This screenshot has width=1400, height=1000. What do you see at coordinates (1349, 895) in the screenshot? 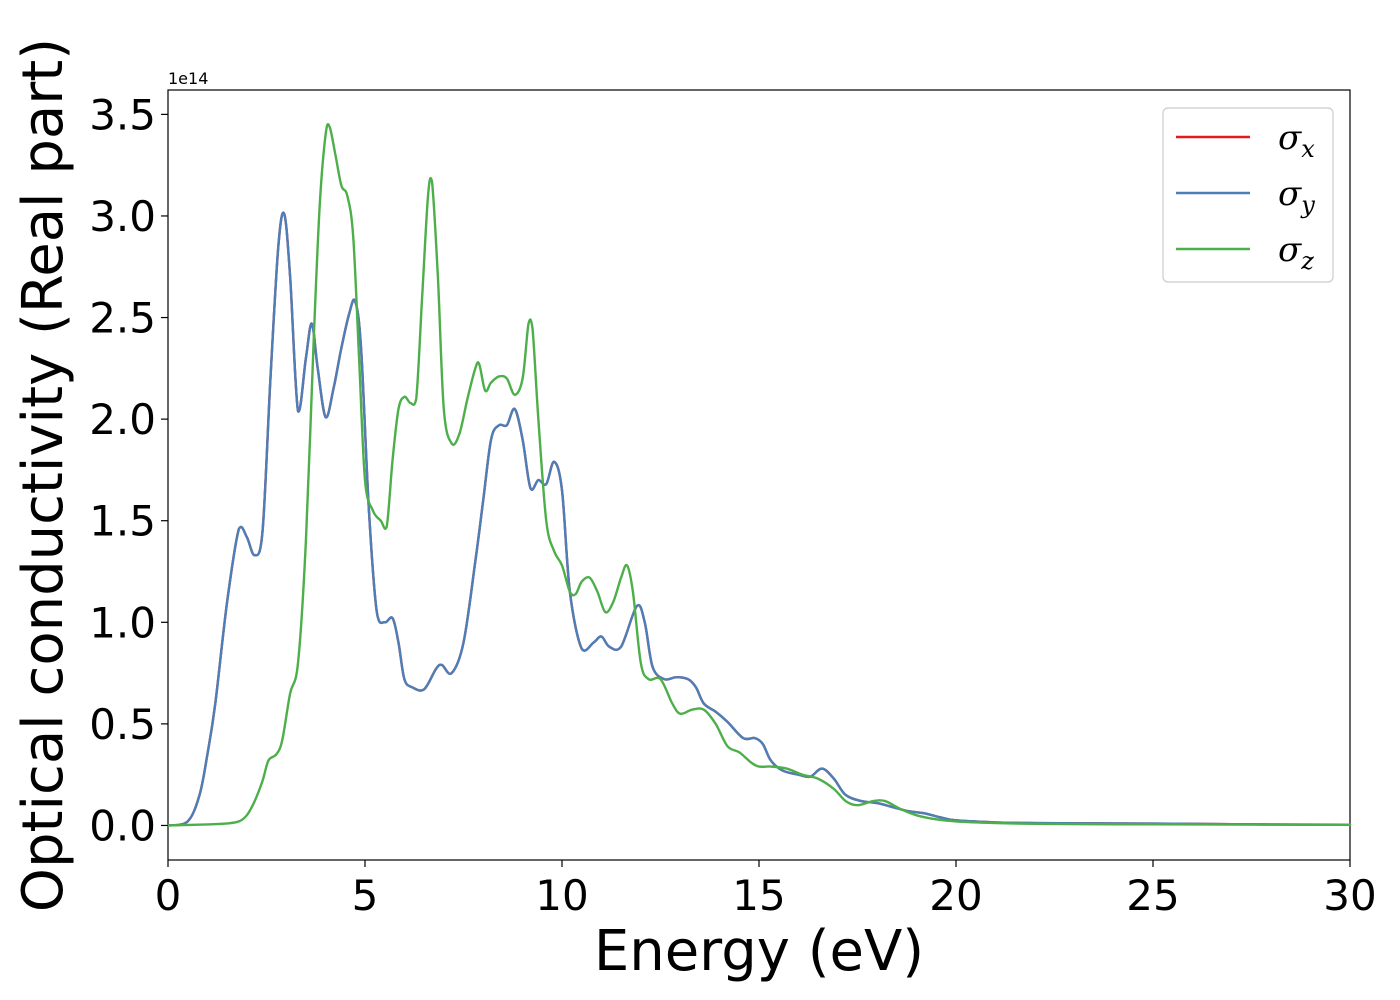
I see `x-tick-label: 30` at bounding box center [1349, 895].